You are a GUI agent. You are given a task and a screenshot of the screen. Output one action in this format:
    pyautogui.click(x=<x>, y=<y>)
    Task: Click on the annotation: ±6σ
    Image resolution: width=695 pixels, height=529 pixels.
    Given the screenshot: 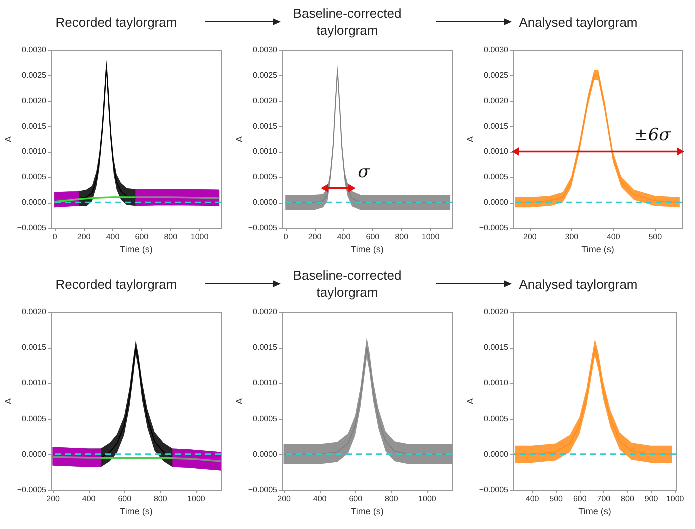 What is the action you would take?
    pyautogui.click(x=653, y=136)
    